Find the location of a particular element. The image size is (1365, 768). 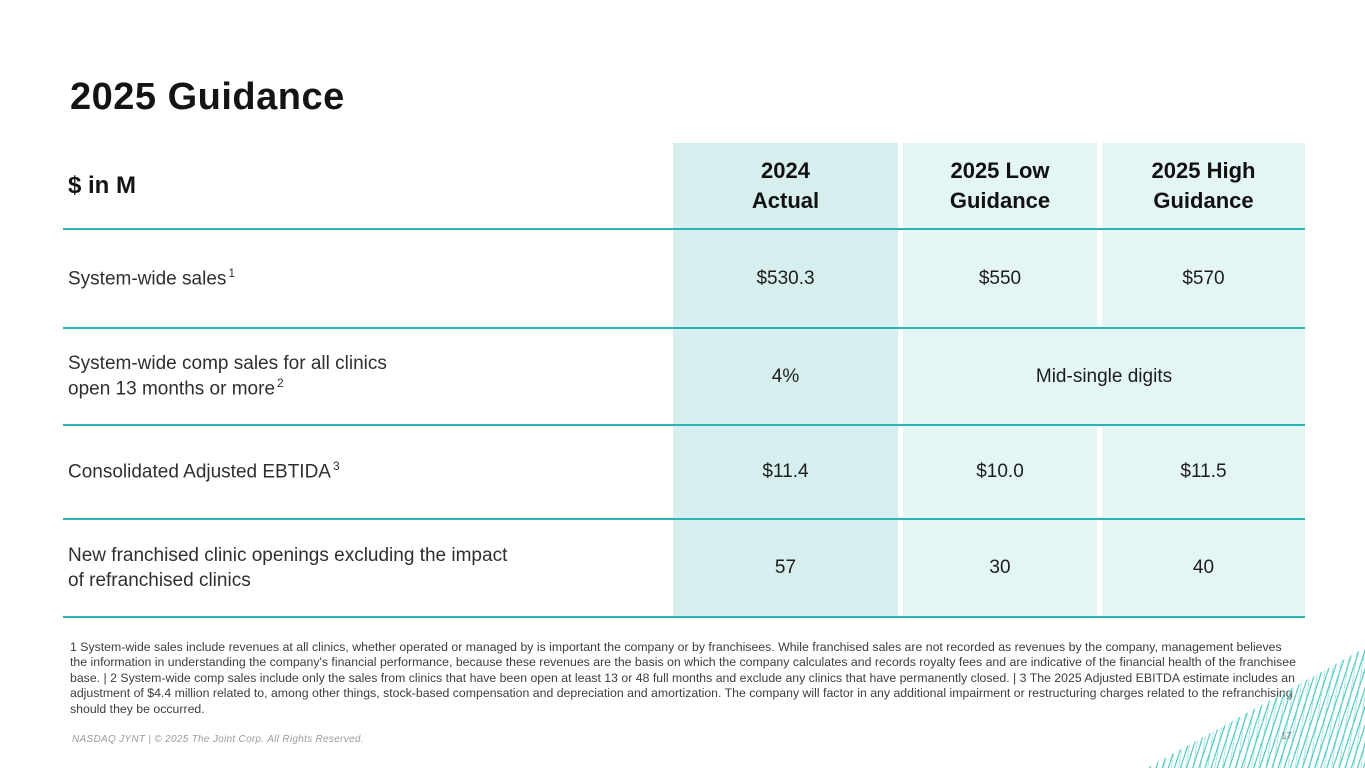

footnote-ref: 1 is located at coordinates (232, 272).